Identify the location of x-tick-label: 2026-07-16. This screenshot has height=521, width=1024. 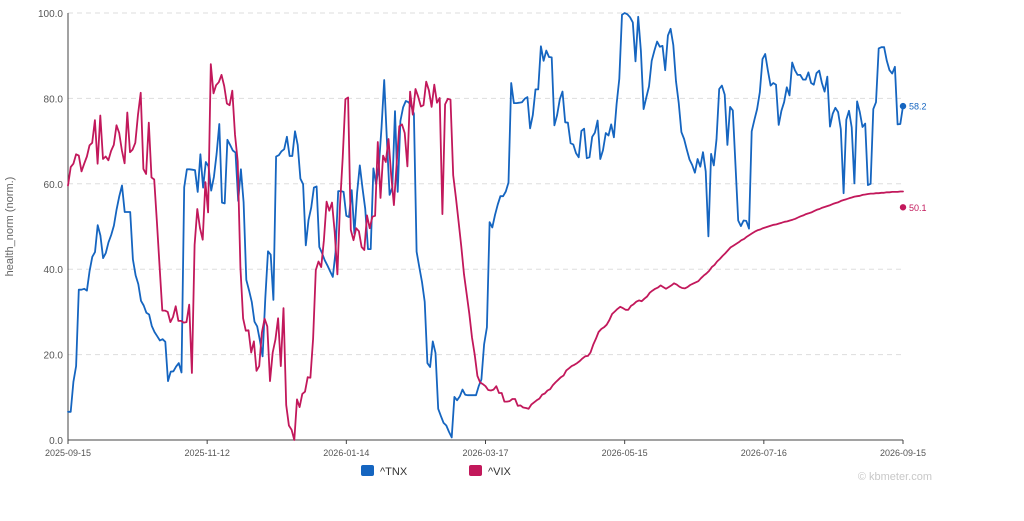
(764, 453).